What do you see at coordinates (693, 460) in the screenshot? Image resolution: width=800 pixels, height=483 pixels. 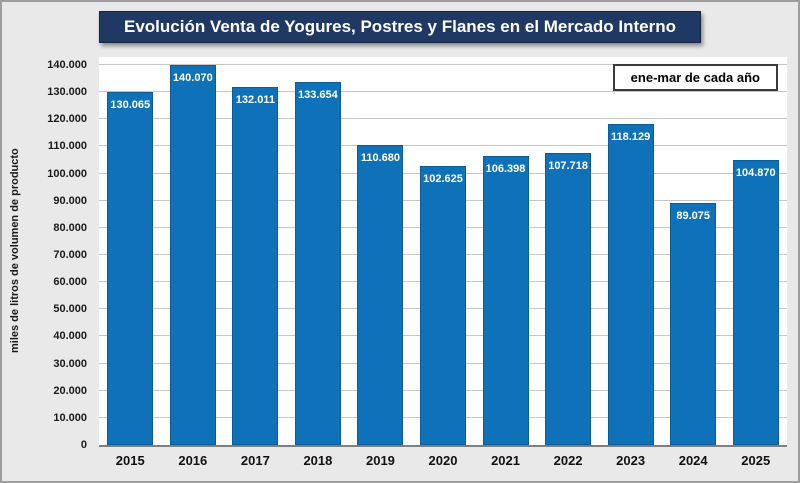 I see `x-axis-label-2024: 2024` at bounding box center [693, 460].